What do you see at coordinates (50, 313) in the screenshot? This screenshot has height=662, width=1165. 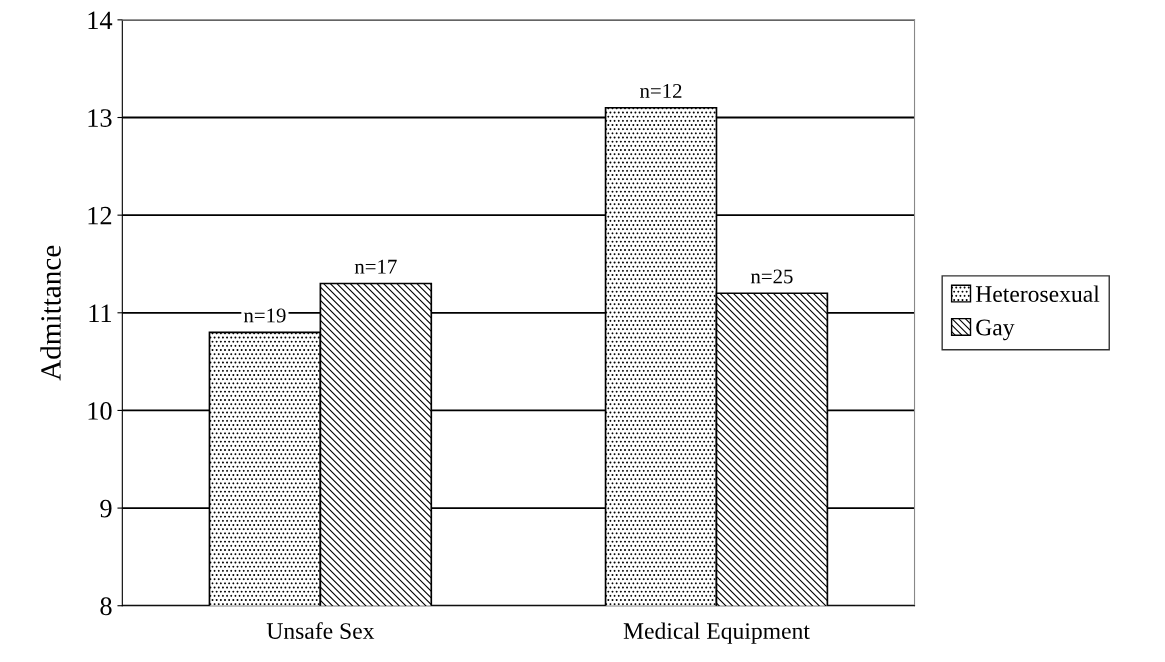 I see `y-axis-title: Admittance` at bounding box center [50, 313].